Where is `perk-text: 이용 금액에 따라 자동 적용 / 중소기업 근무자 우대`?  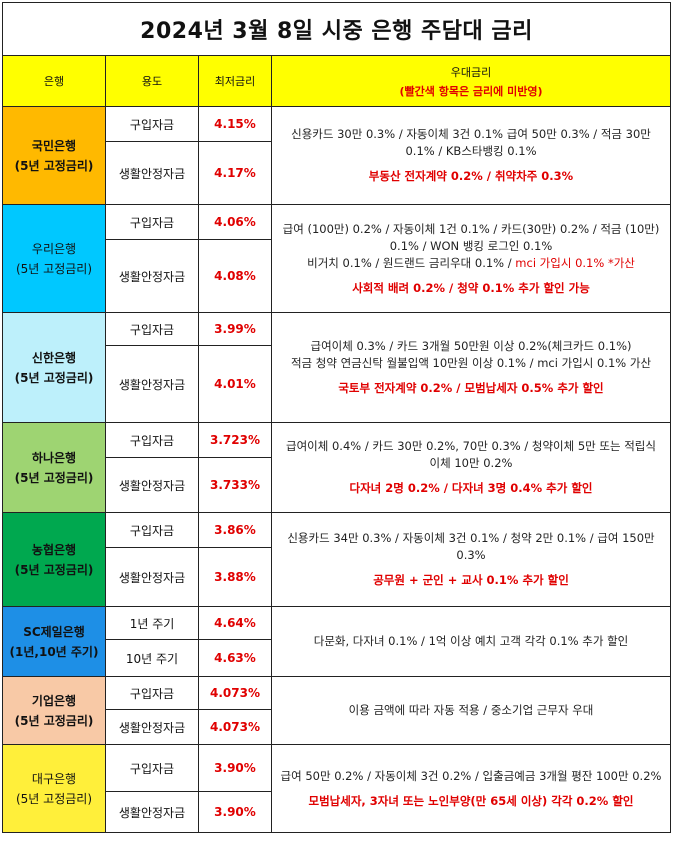 perk-text: 이용 금액에 따라 자동 적용 / 중소기업 근무자 우대 is located at coordinates (471, 710).